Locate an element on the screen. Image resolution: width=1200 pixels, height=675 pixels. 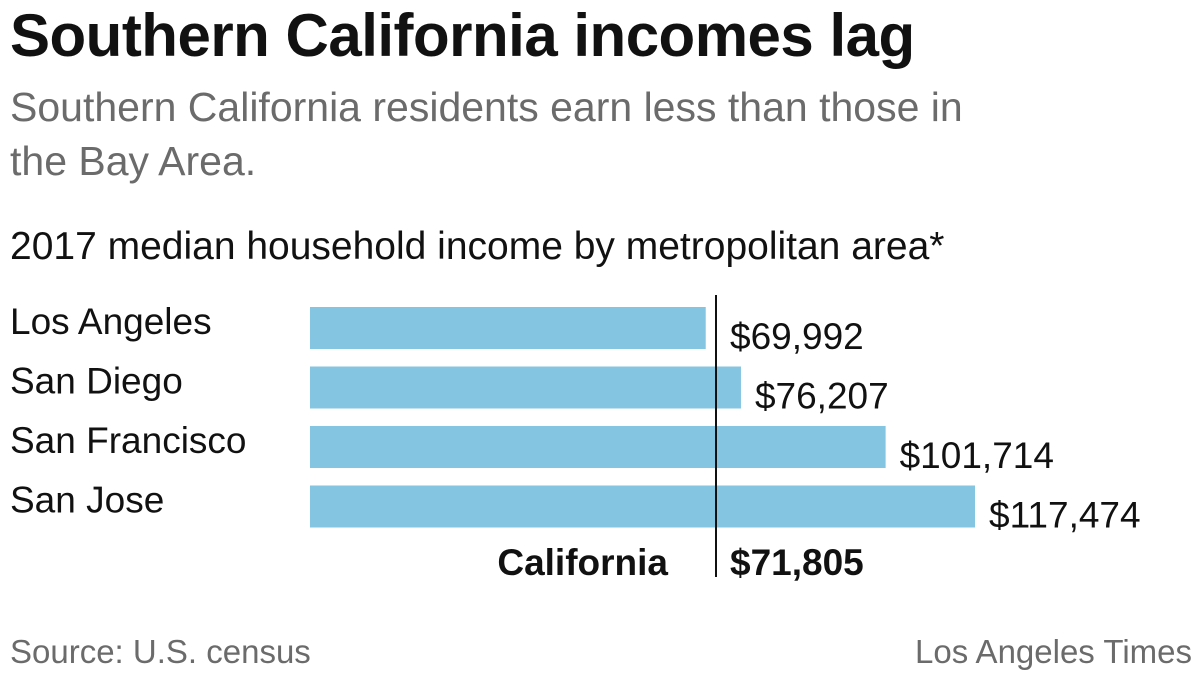
category-label: San Francisco is located at coordinates (128, 440).